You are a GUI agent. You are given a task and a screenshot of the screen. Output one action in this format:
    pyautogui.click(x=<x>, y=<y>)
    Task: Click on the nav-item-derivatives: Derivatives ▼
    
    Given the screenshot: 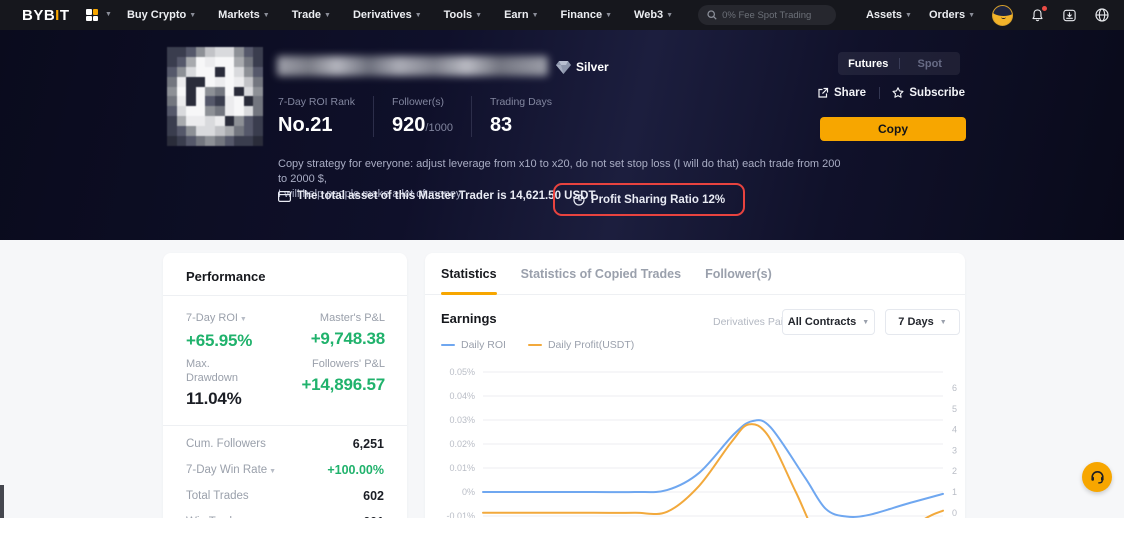 What is the action you would take?
    pyautogui.click(x=387, y=15)
    